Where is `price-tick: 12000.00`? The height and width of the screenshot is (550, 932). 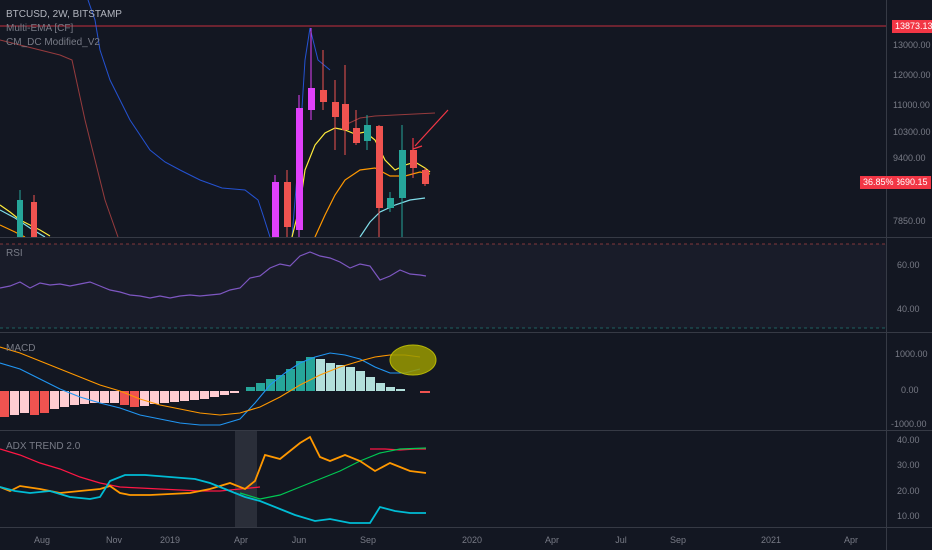 price-tick: 12000.00 is located at coordinates (912, 75).